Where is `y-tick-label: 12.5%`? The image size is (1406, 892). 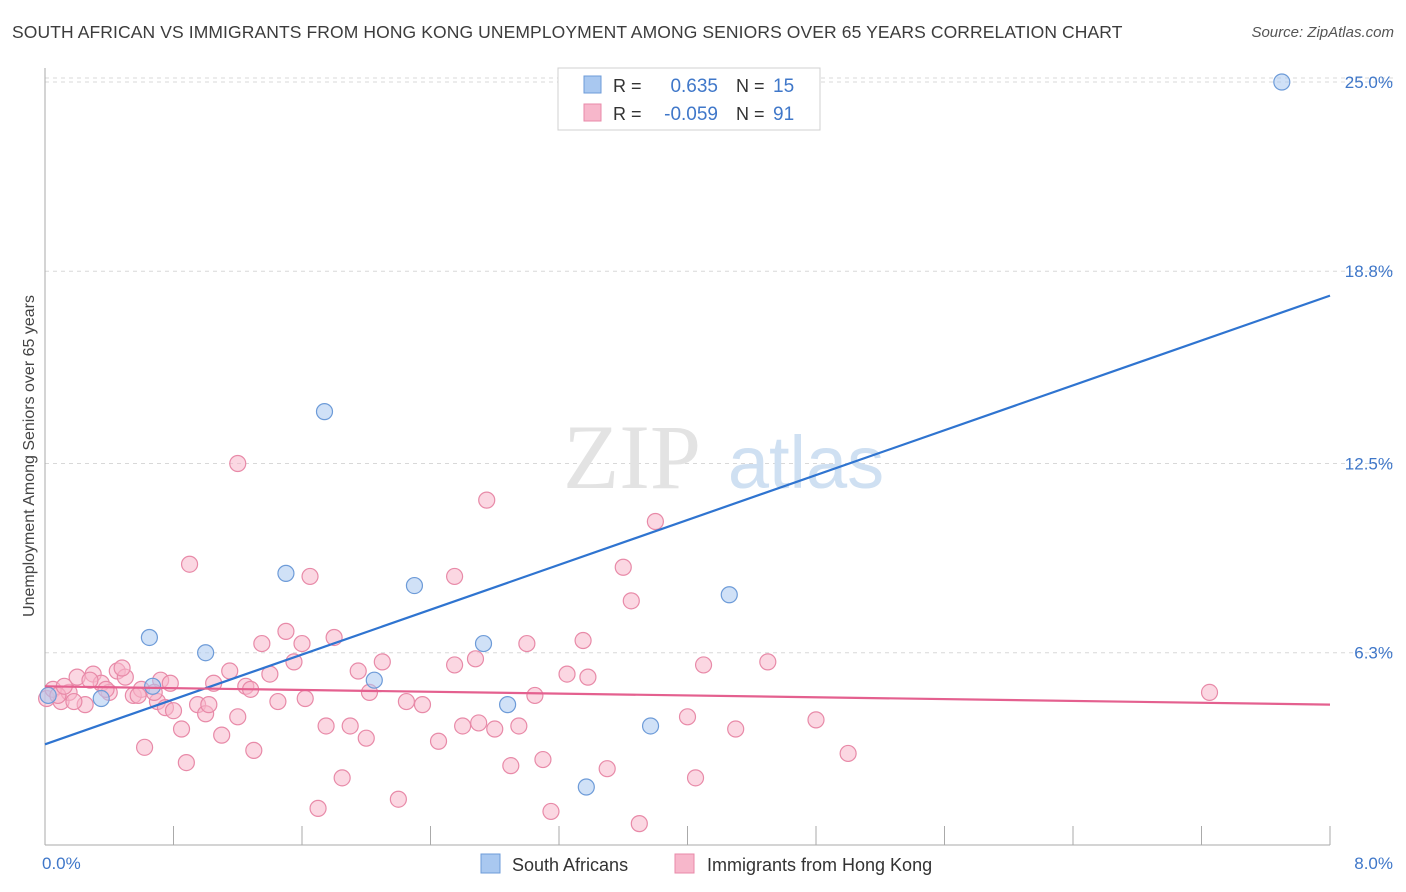
y-tick-label: 12.5% is located at coordinates (1369, 464).